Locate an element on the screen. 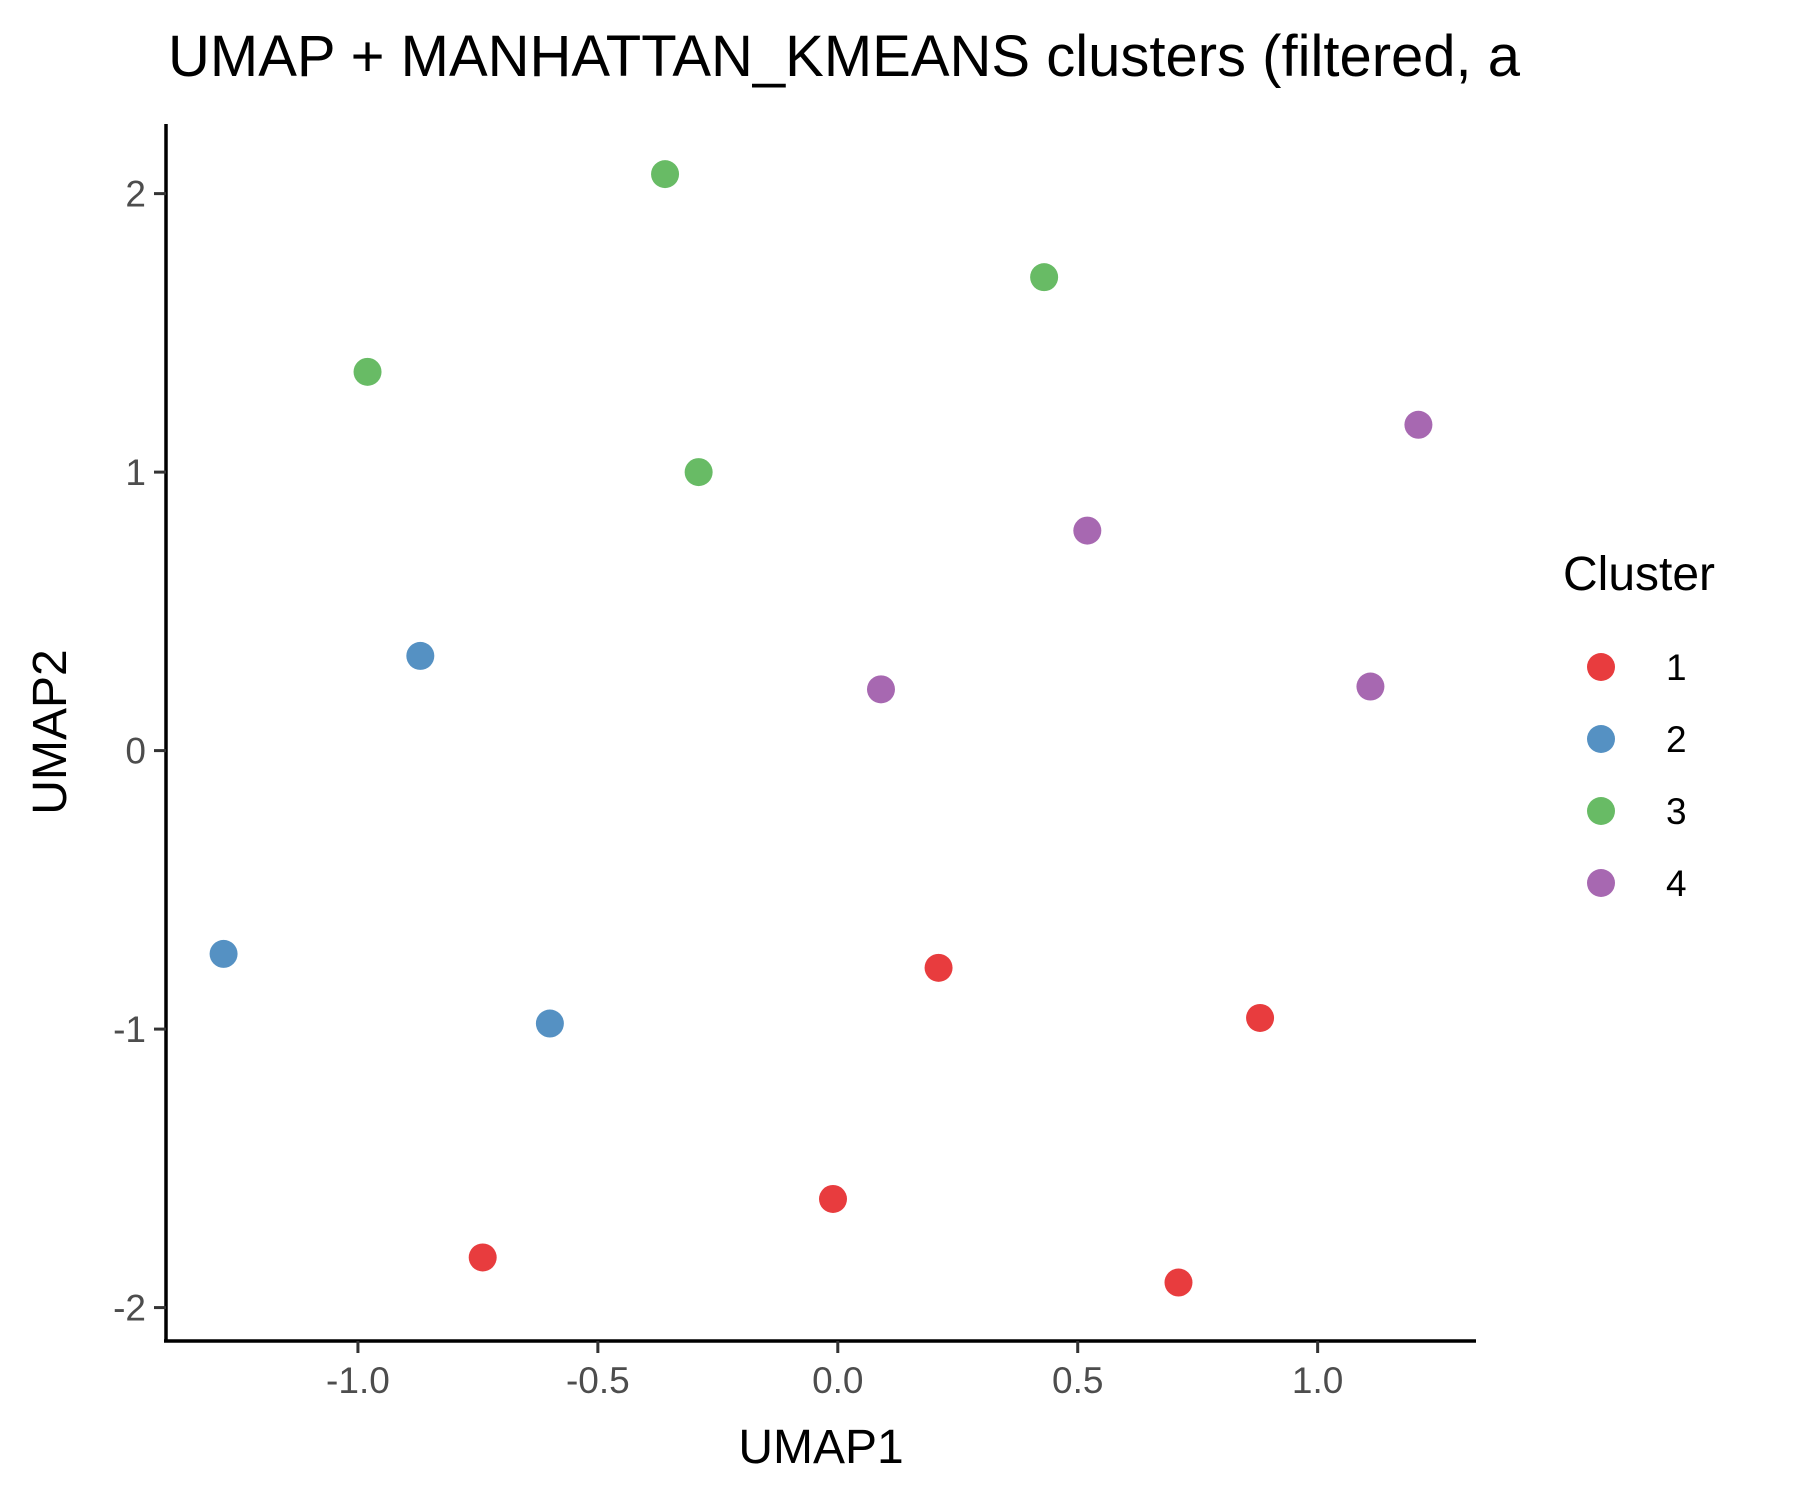 This screenshot has height=1500, width=1800. x-axis-ticks: -1.0 -0.5 0.0 0.5 1.0 is located at coordinates (834, 1371).